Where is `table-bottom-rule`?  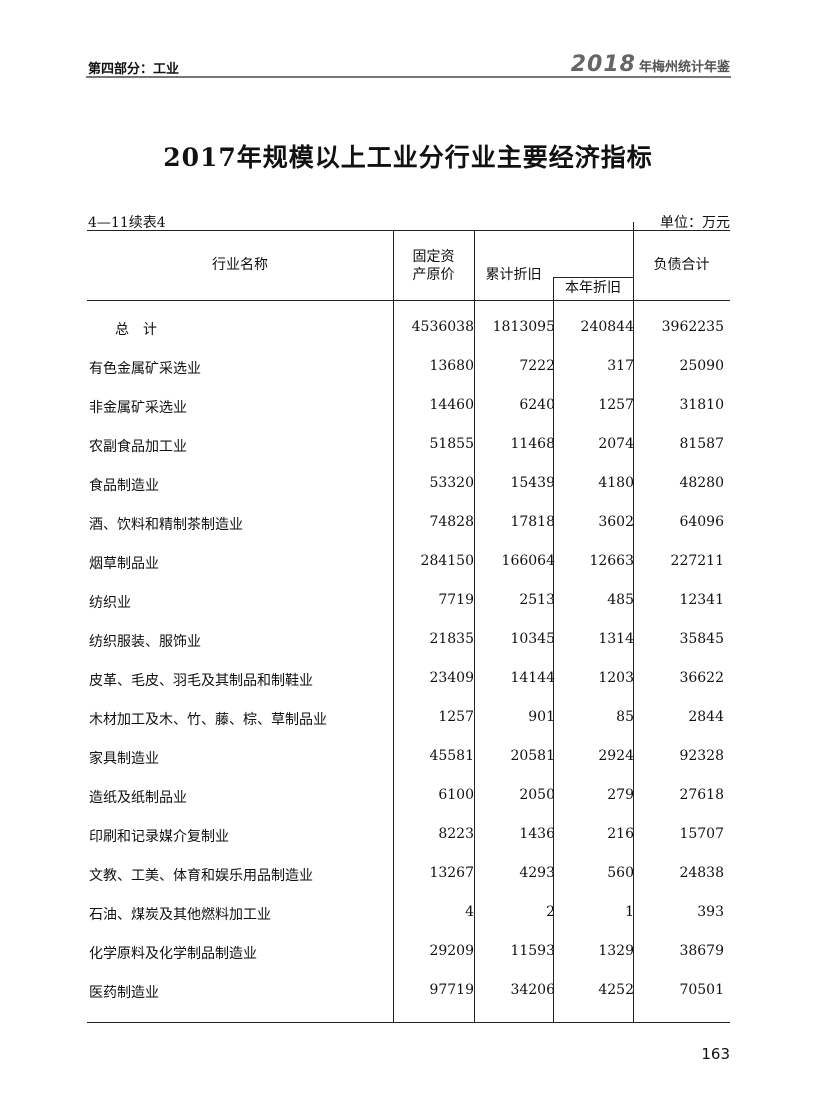
table-bottom-rule is located at coordinates (408, 1022).